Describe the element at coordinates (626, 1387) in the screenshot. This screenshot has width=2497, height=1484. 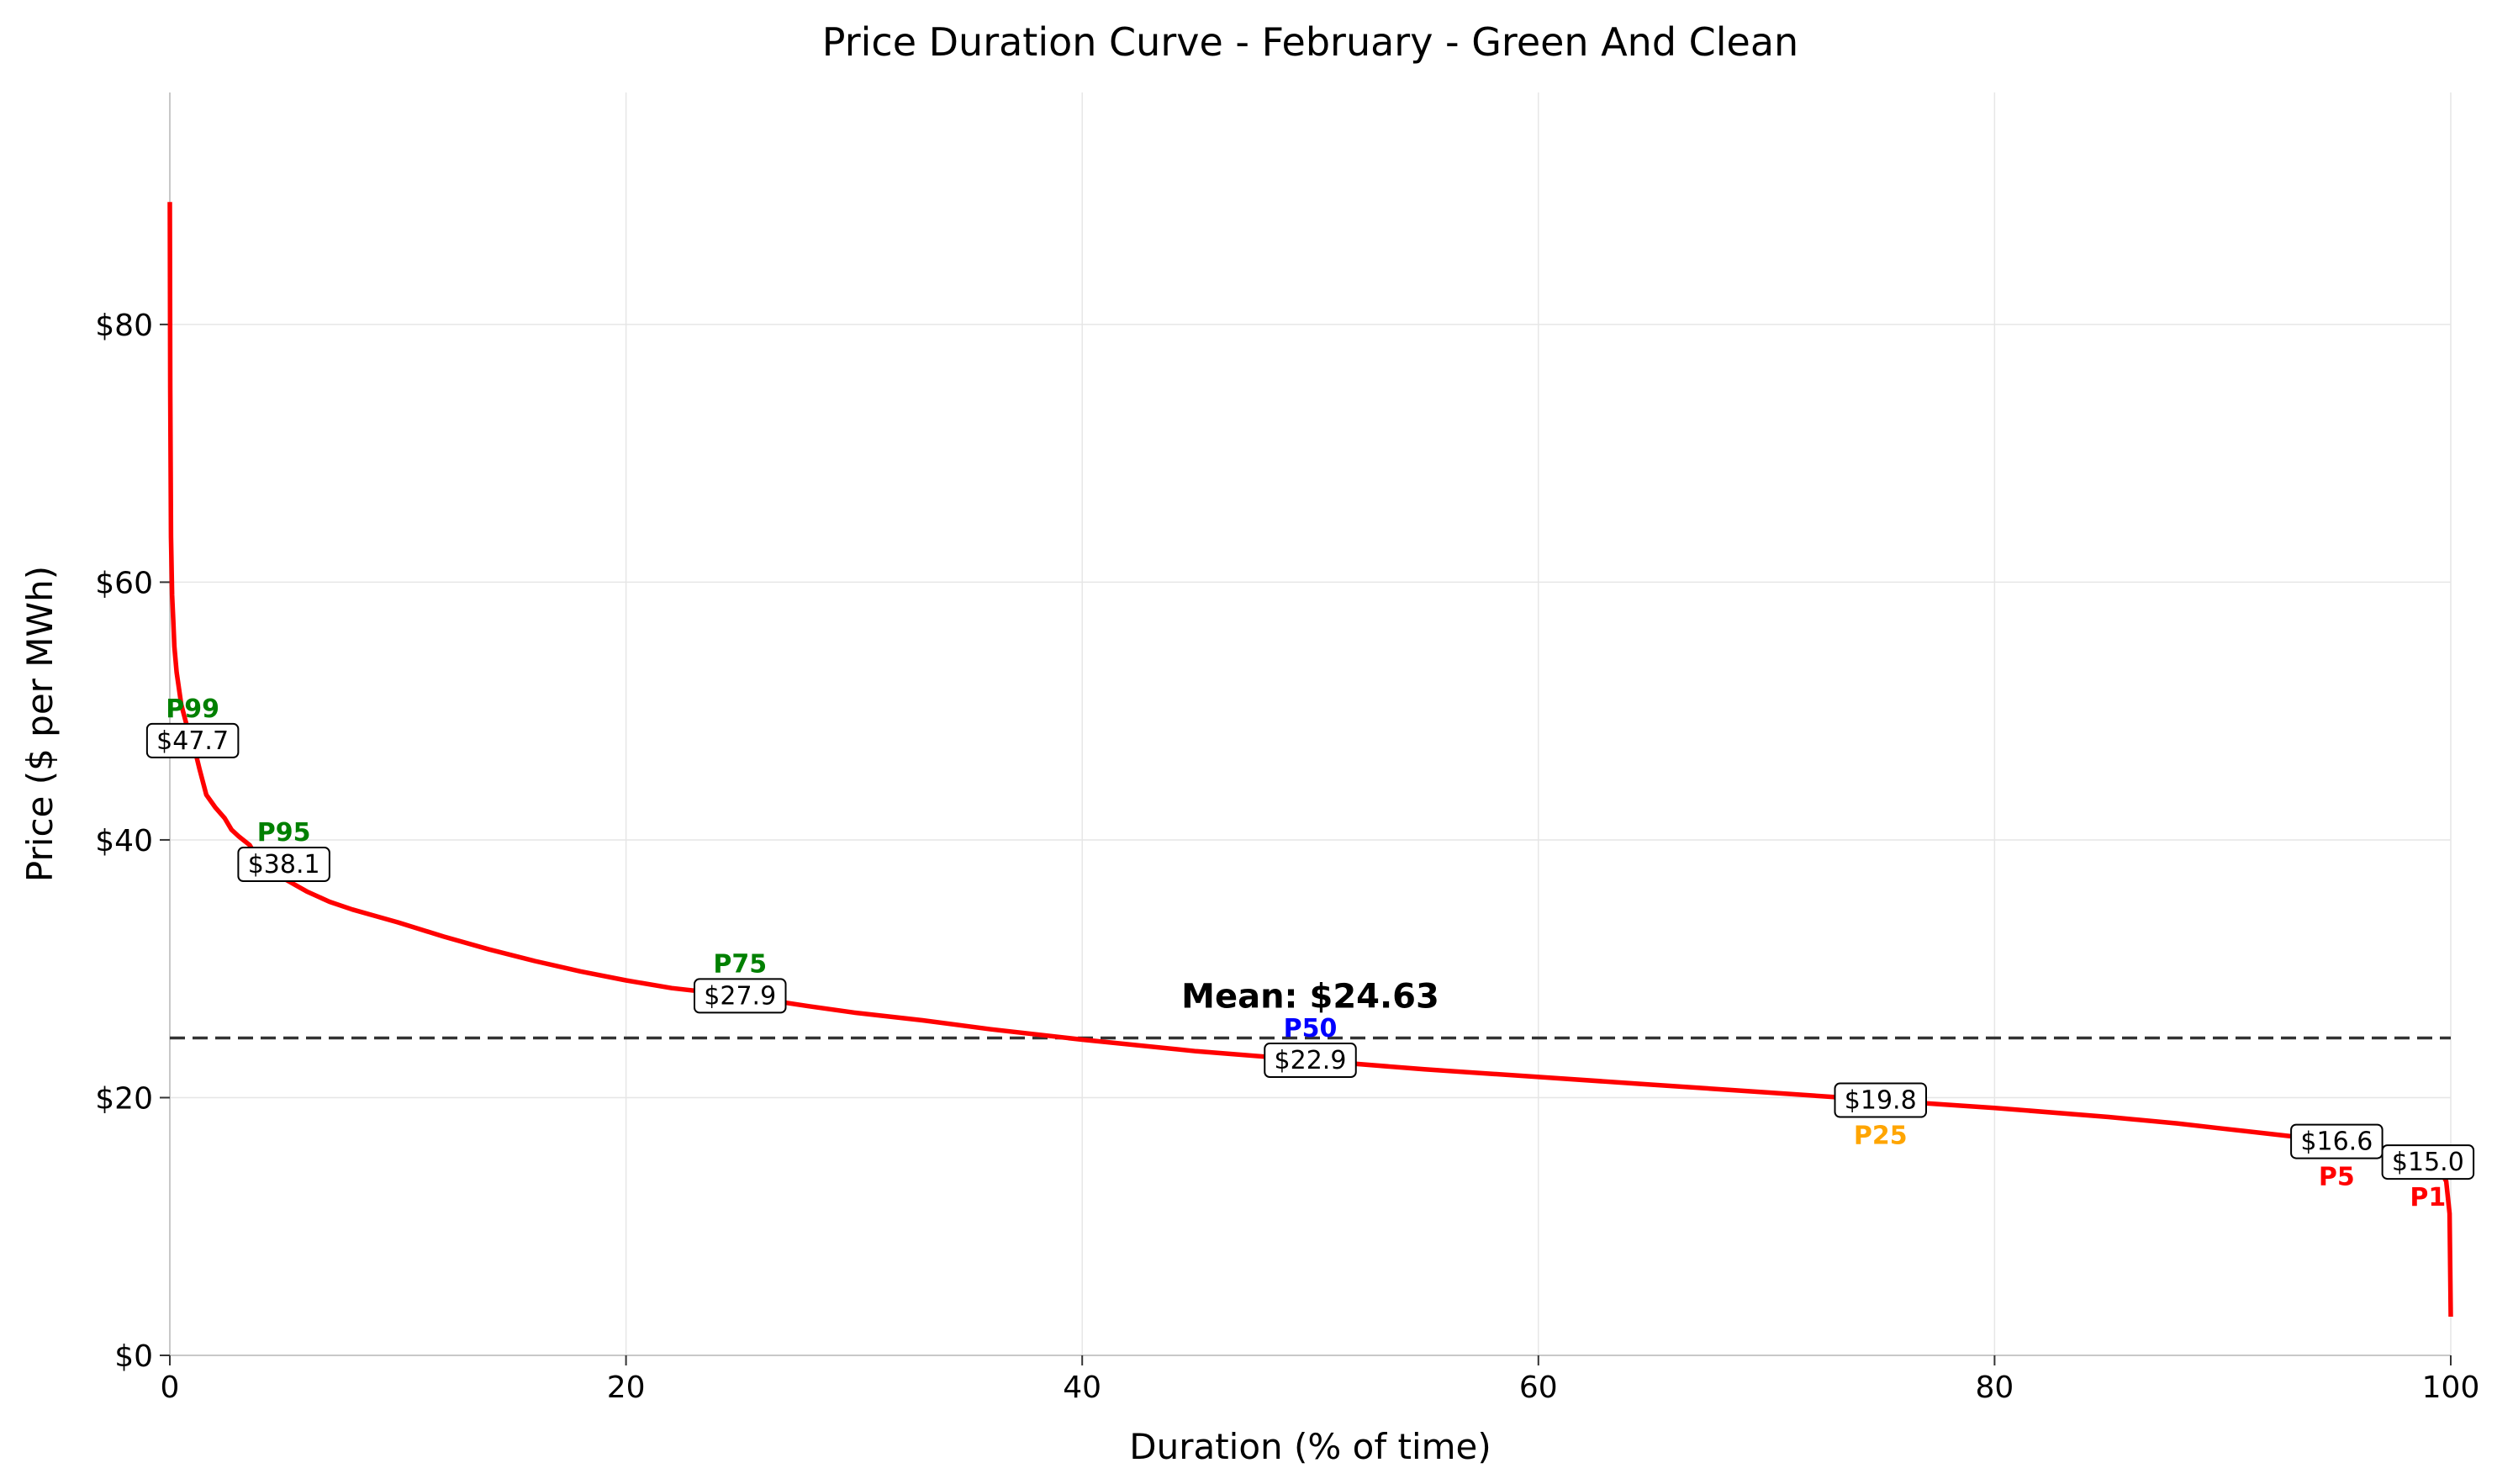
I see `x-tick-label-1: 20` at that location.